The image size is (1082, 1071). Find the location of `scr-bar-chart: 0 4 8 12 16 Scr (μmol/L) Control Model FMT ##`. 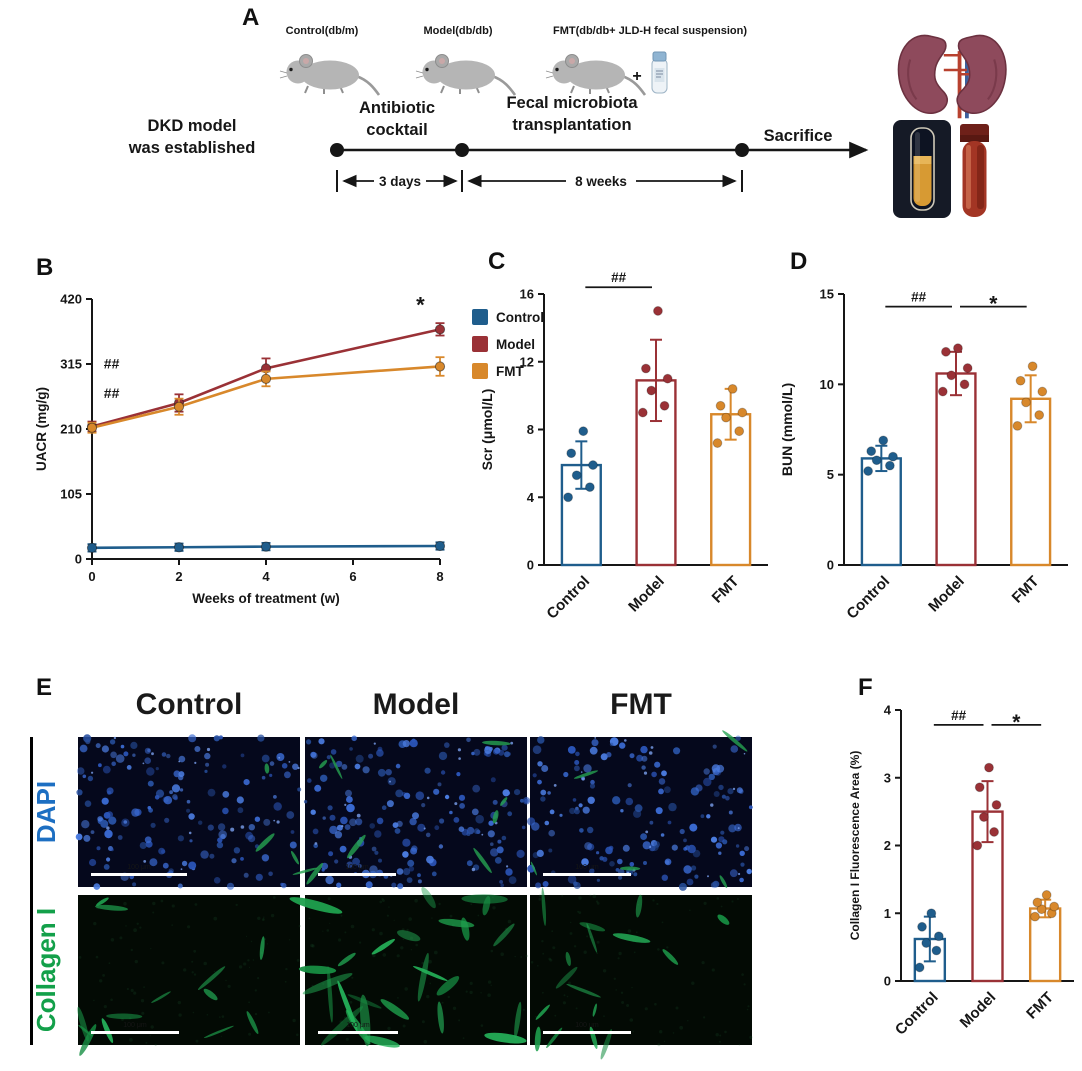

scr-bar-chart: 0 4 8 12 16 Scr (μmol/L) Control Model FMT ## is located at coordinates (623, 446).